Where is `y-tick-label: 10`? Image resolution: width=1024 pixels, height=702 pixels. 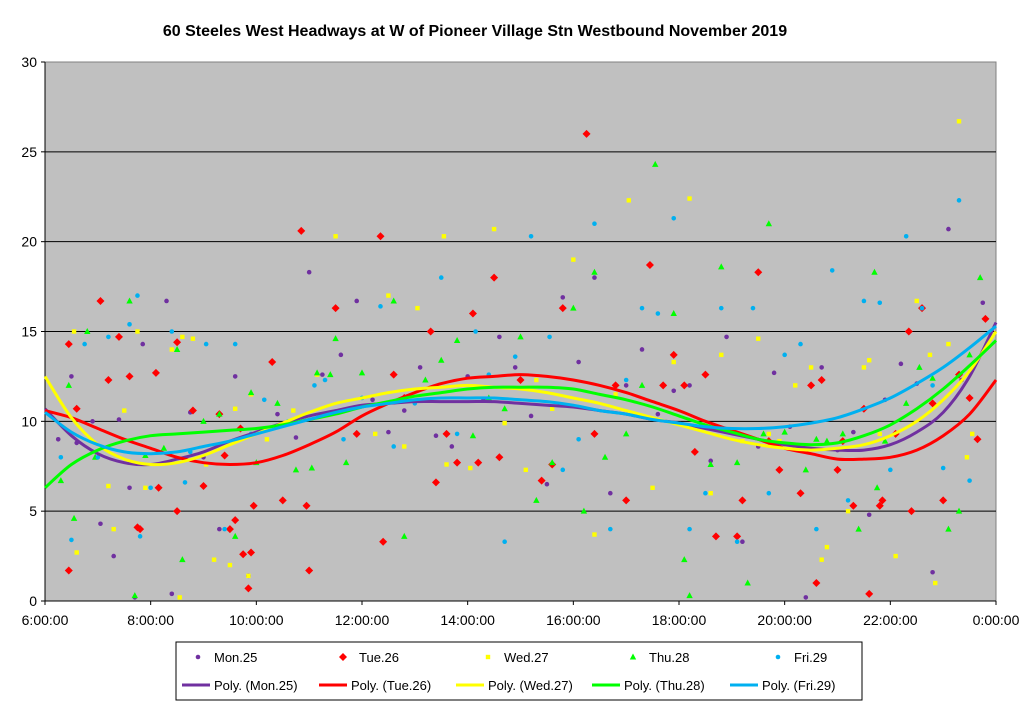 y-tick-label: 10 is located at coordinates (29, 421).